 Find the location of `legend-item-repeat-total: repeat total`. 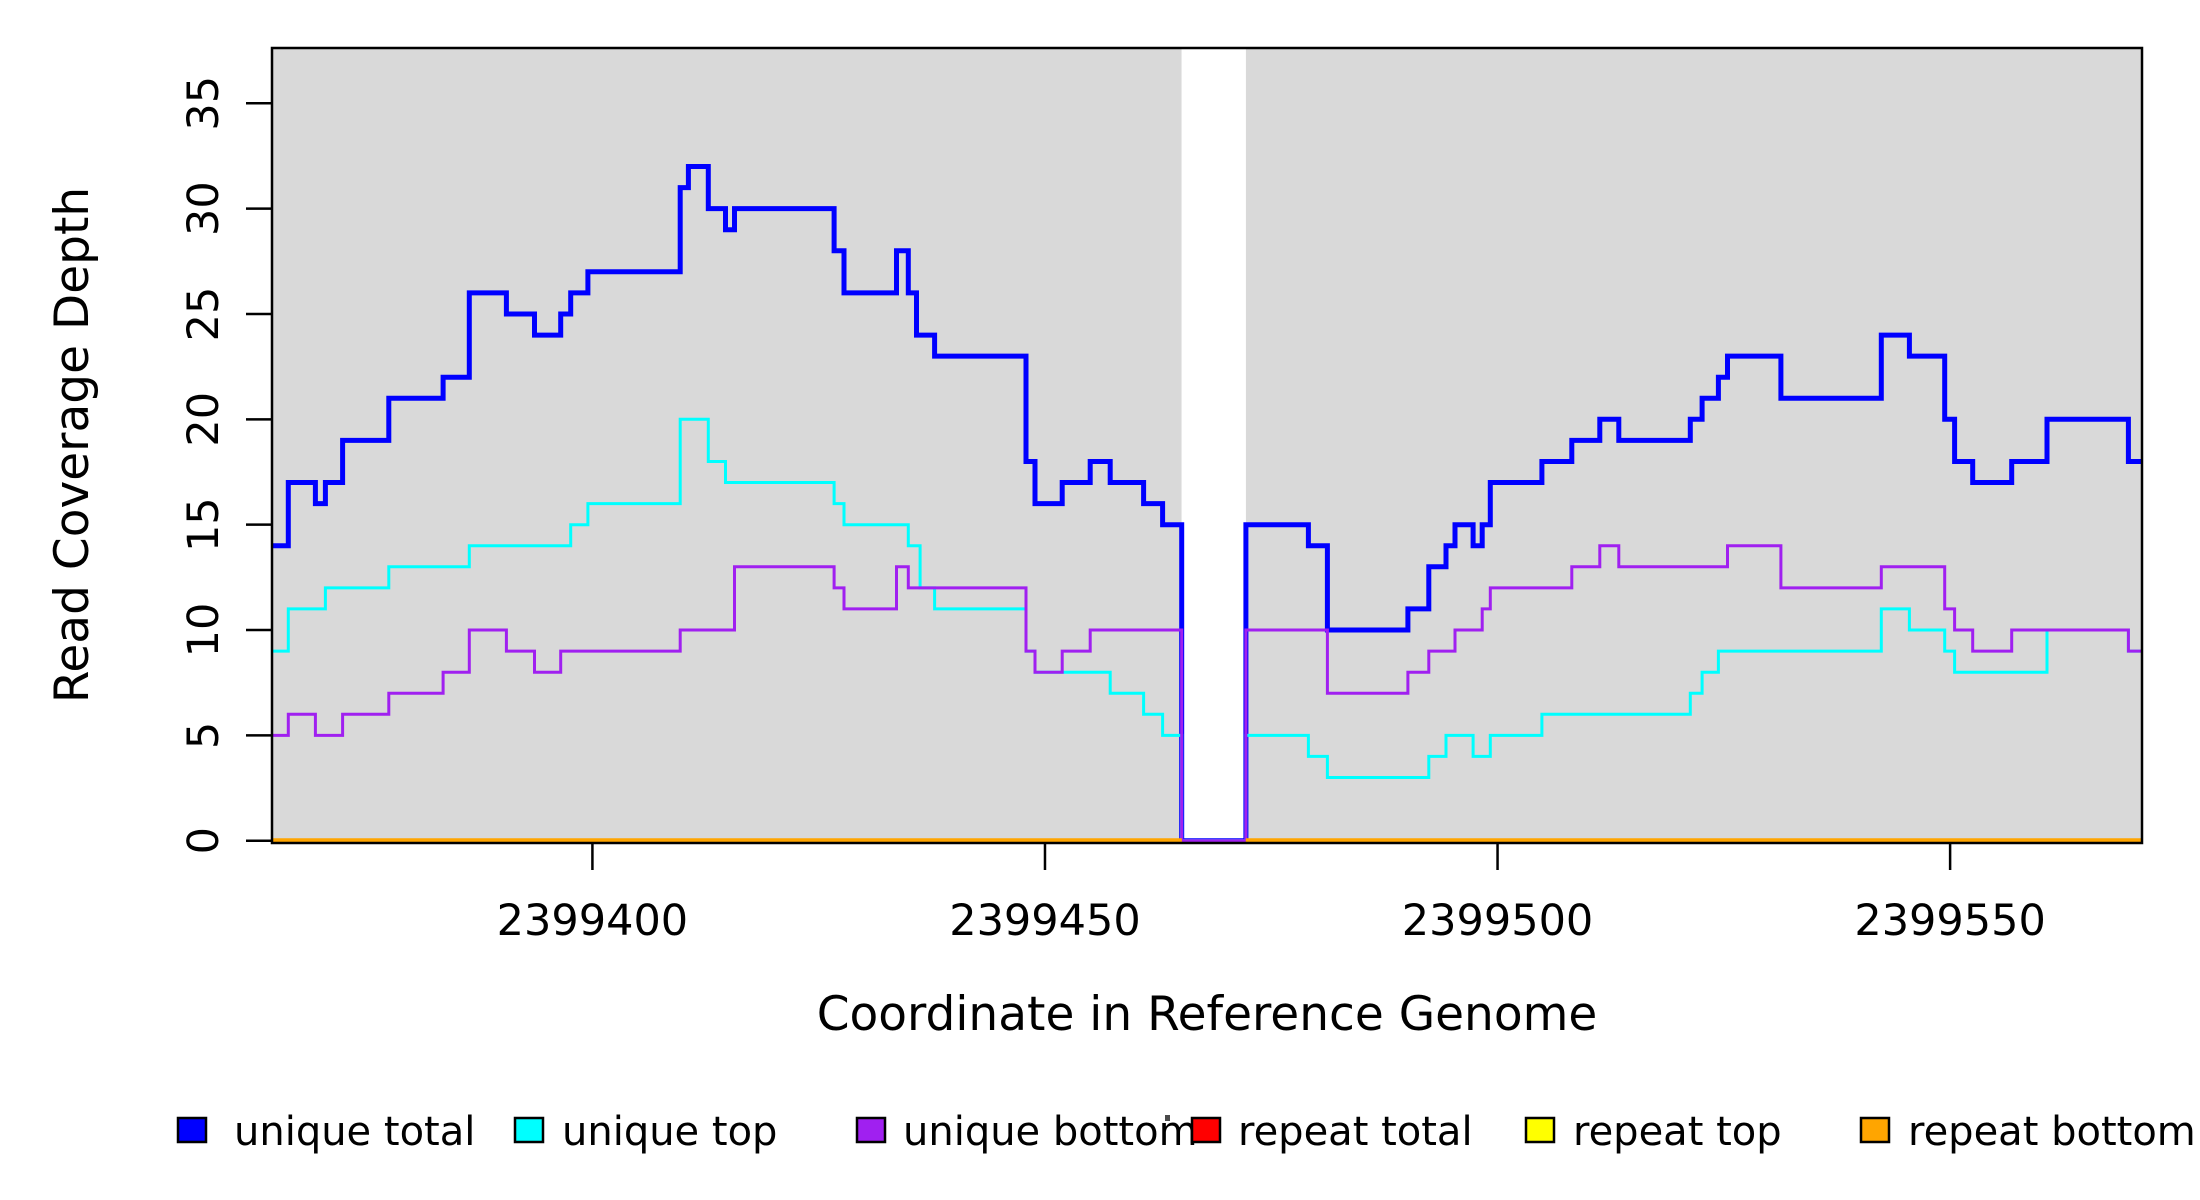

legend-item-repeat-total: repeat total is located at coordinates (1331, 1132).